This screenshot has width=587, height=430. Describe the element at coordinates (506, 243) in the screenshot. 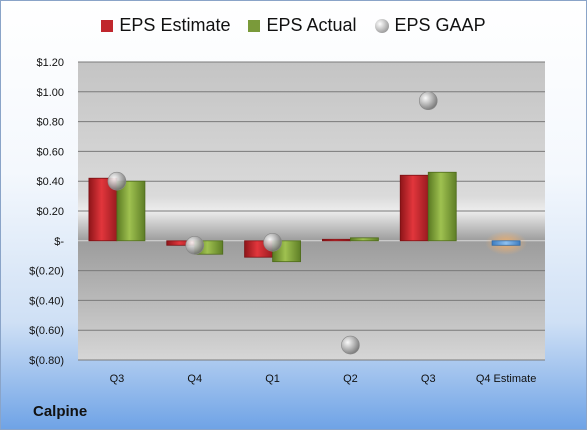

I see `bar-q4-estimate` at that location.